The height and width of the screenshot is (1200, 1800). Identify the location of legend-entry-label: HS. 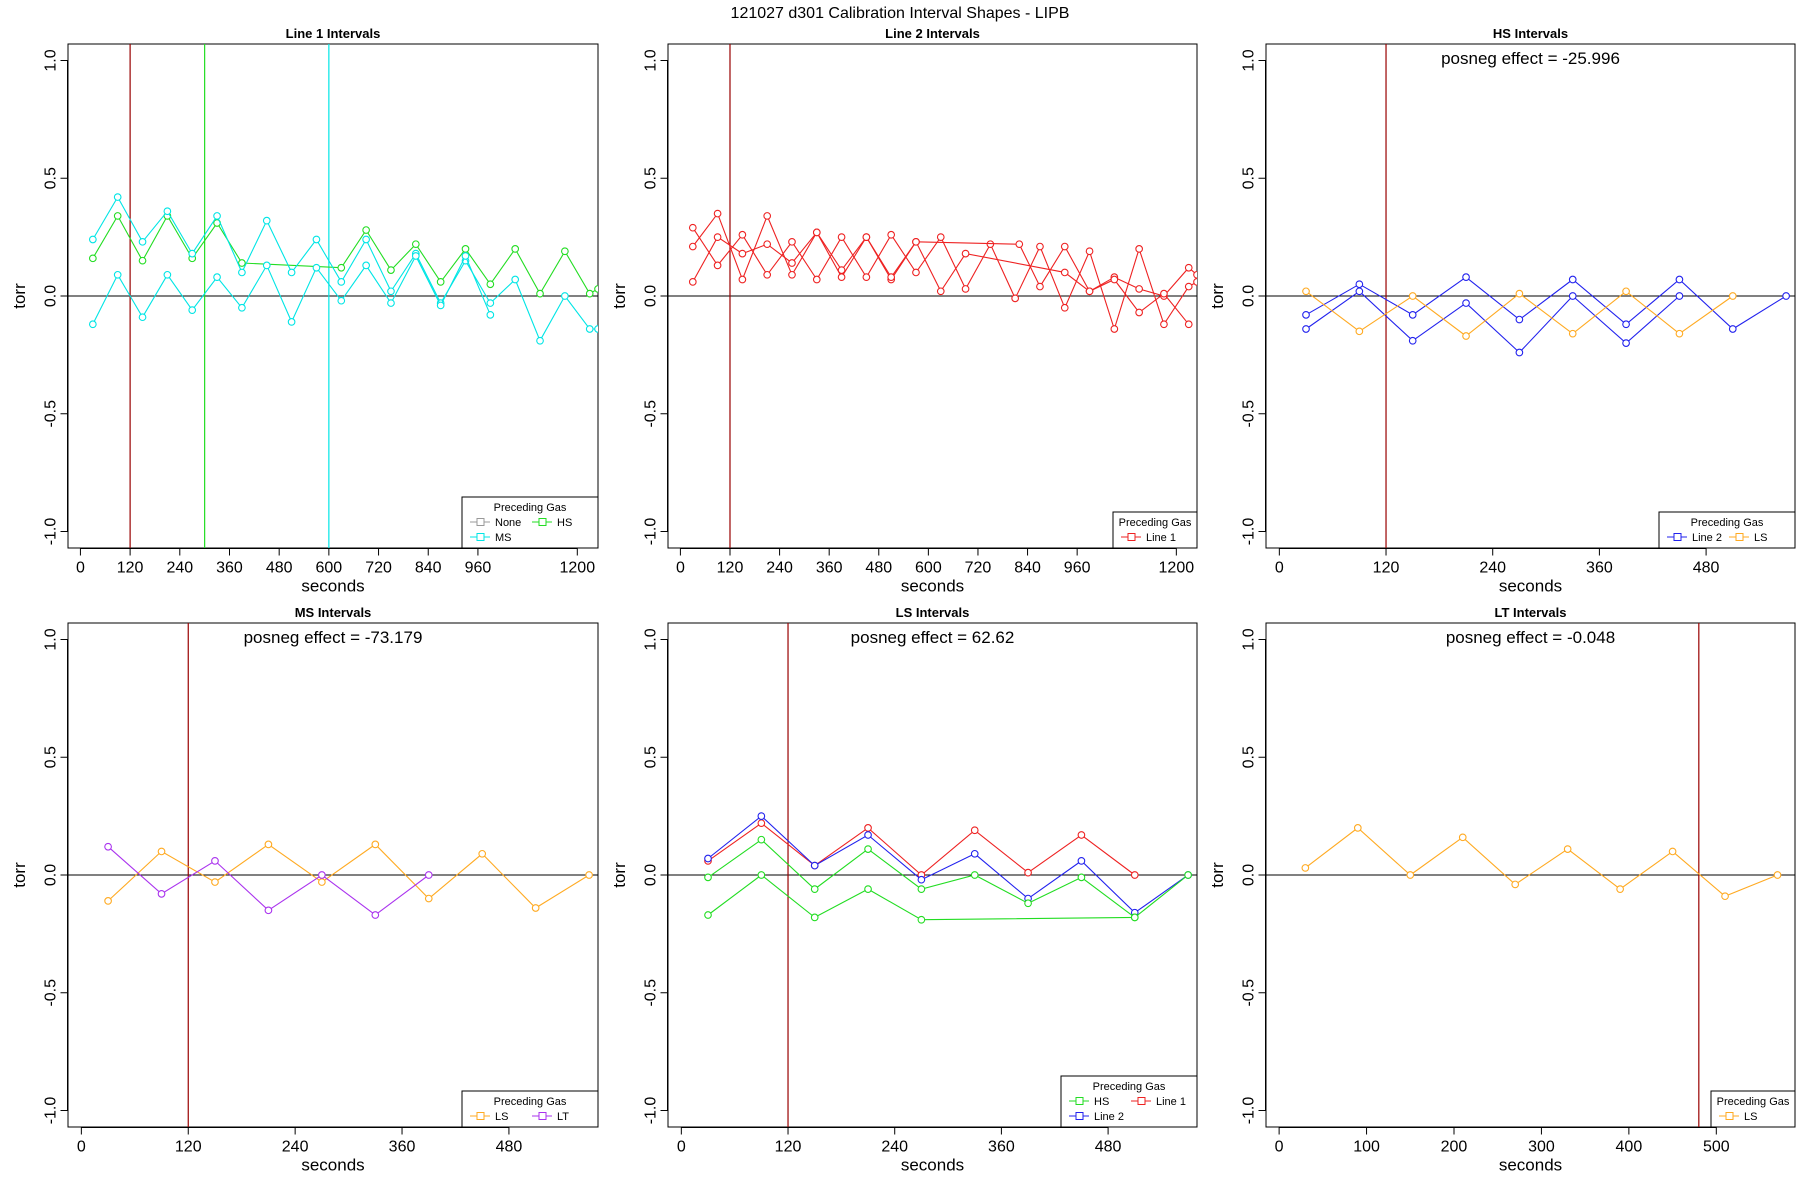
(1101, 1102).